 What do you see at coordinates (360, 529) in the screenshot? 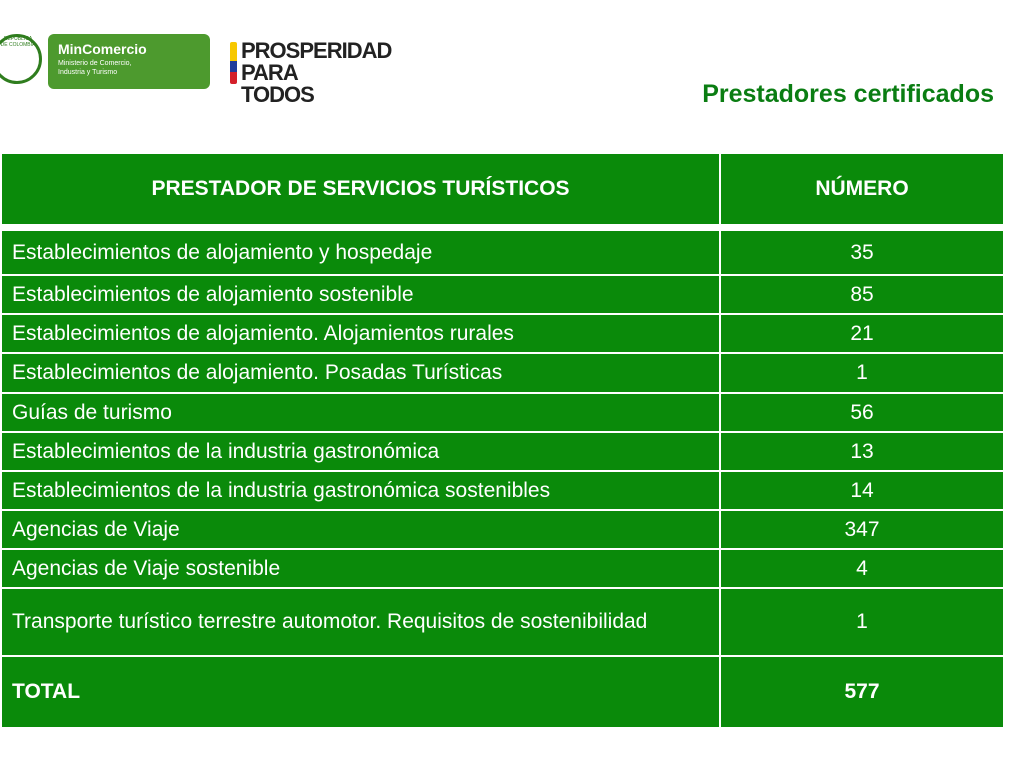
I see `row-label: Agencias de Viaje` at bounding box center [360, 529].